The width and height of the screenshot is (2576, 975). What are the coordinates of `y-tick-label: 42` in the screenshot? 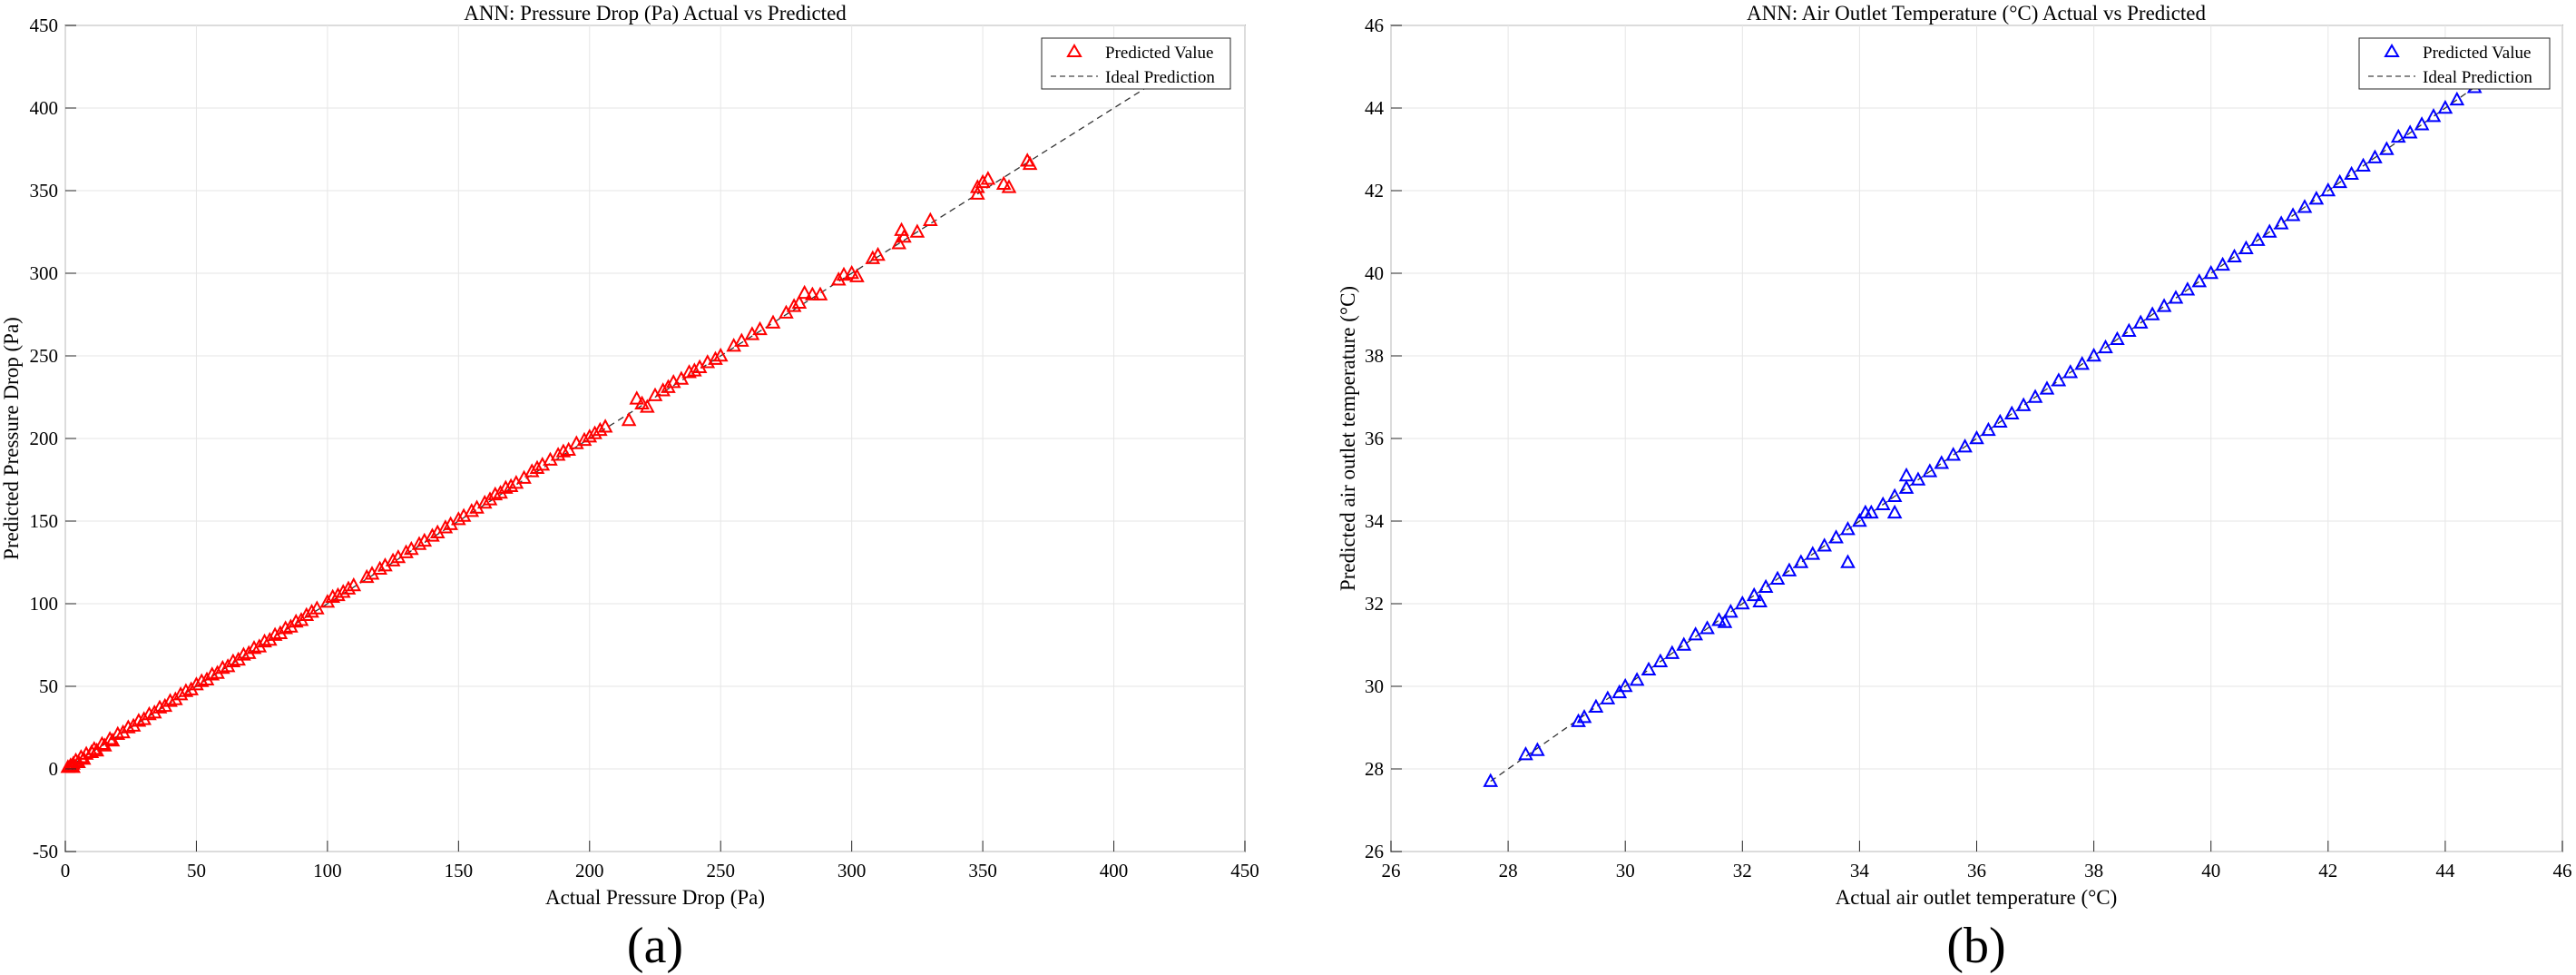 It's located at (1374, 191).